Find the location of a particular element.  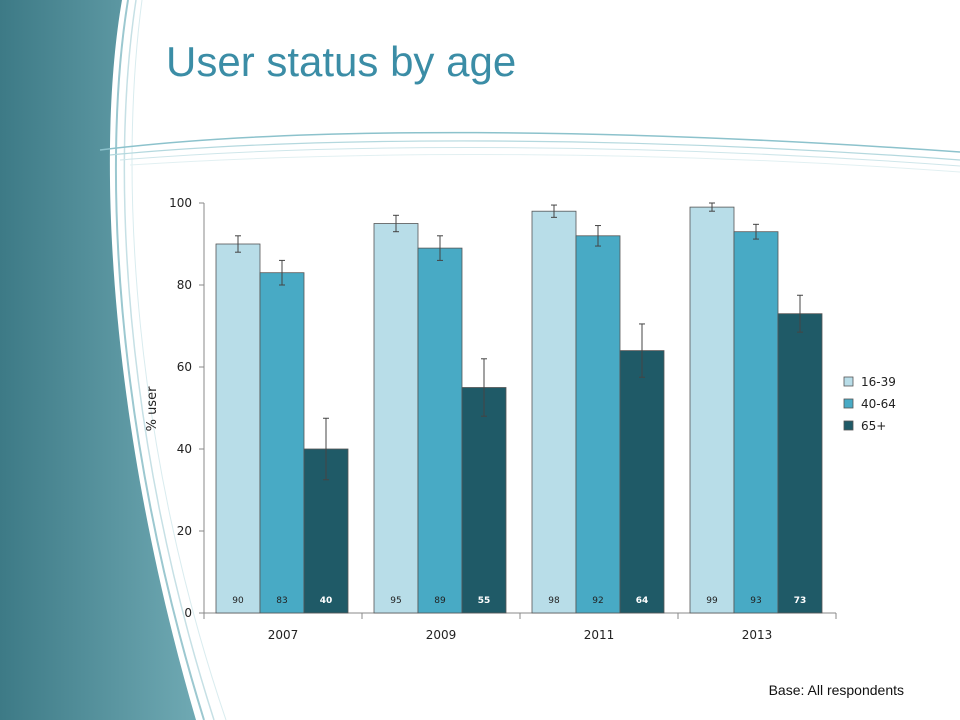

x-tick-label: 2007 is located at coordinates (283, 635).